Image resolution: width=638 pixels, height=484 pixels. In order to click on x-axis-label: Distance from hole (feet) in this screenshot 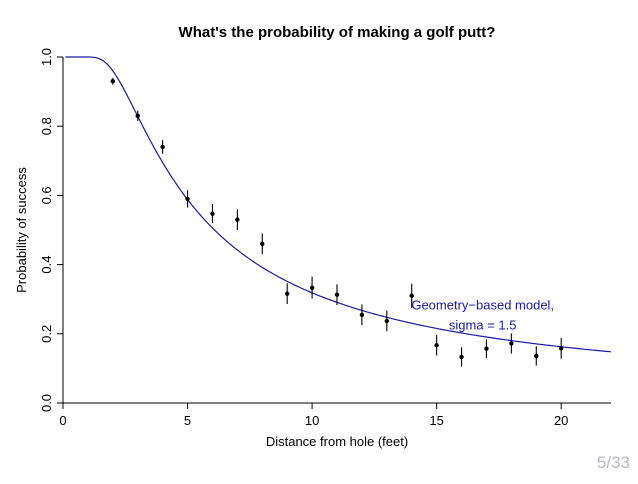, I will do `click(337, 441)`.